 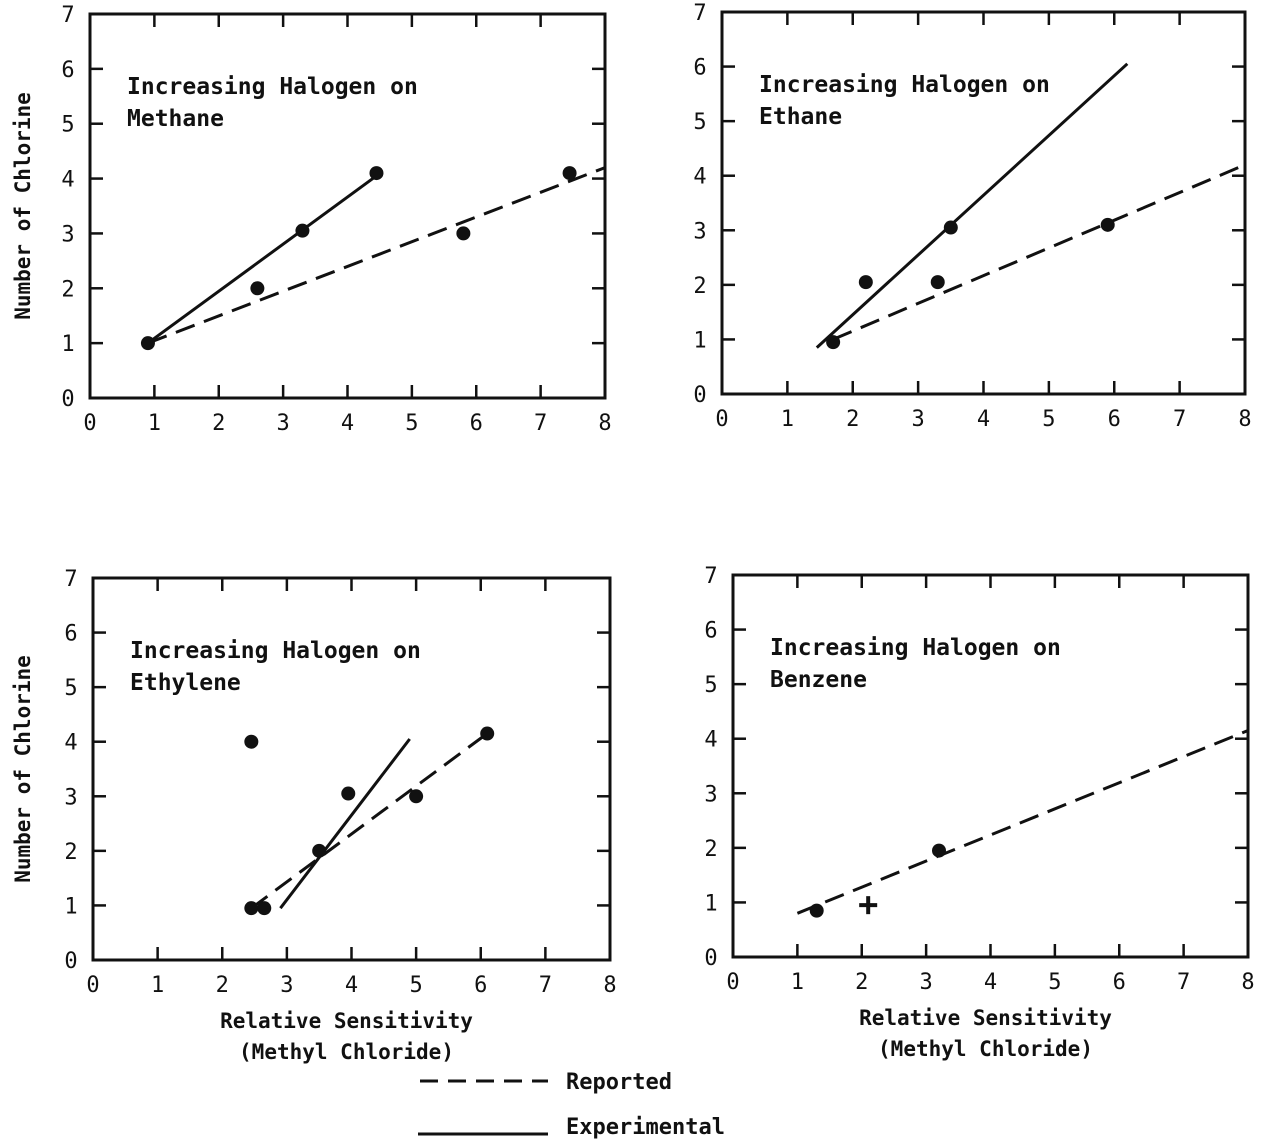 I want to click on legend: Reported Experimental, so click(x=571, y=1105).